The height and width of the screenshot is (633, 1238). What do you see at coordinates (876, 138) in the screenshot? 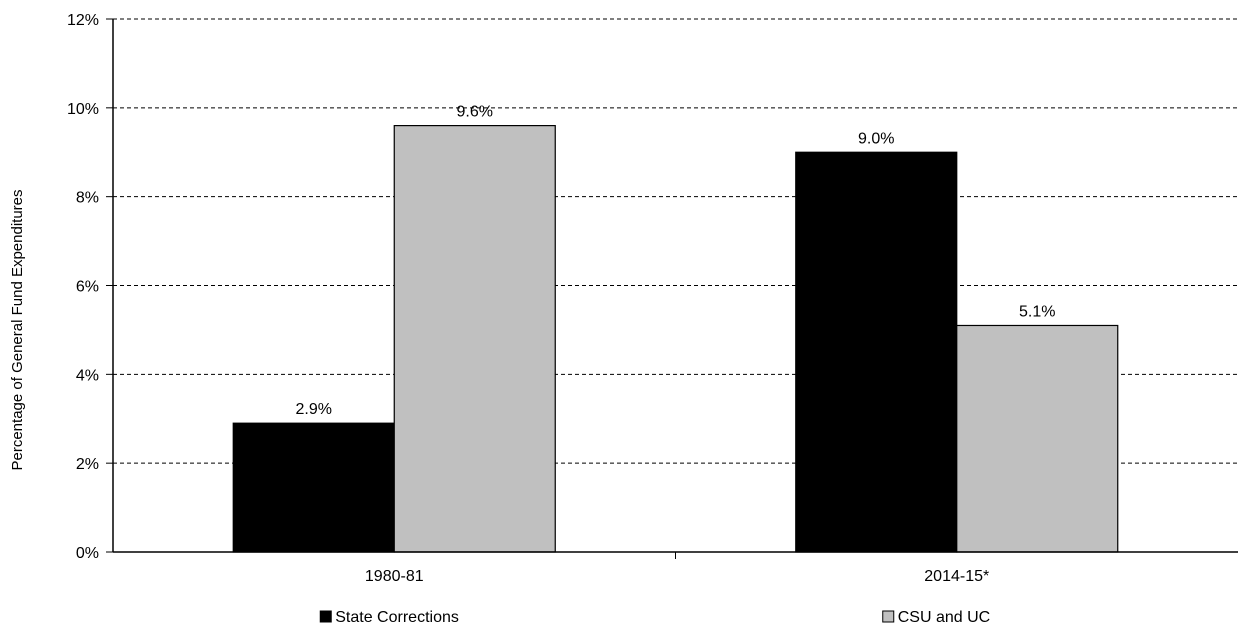
I see `data-label: 9.0%` at bounding box center [876, 138].